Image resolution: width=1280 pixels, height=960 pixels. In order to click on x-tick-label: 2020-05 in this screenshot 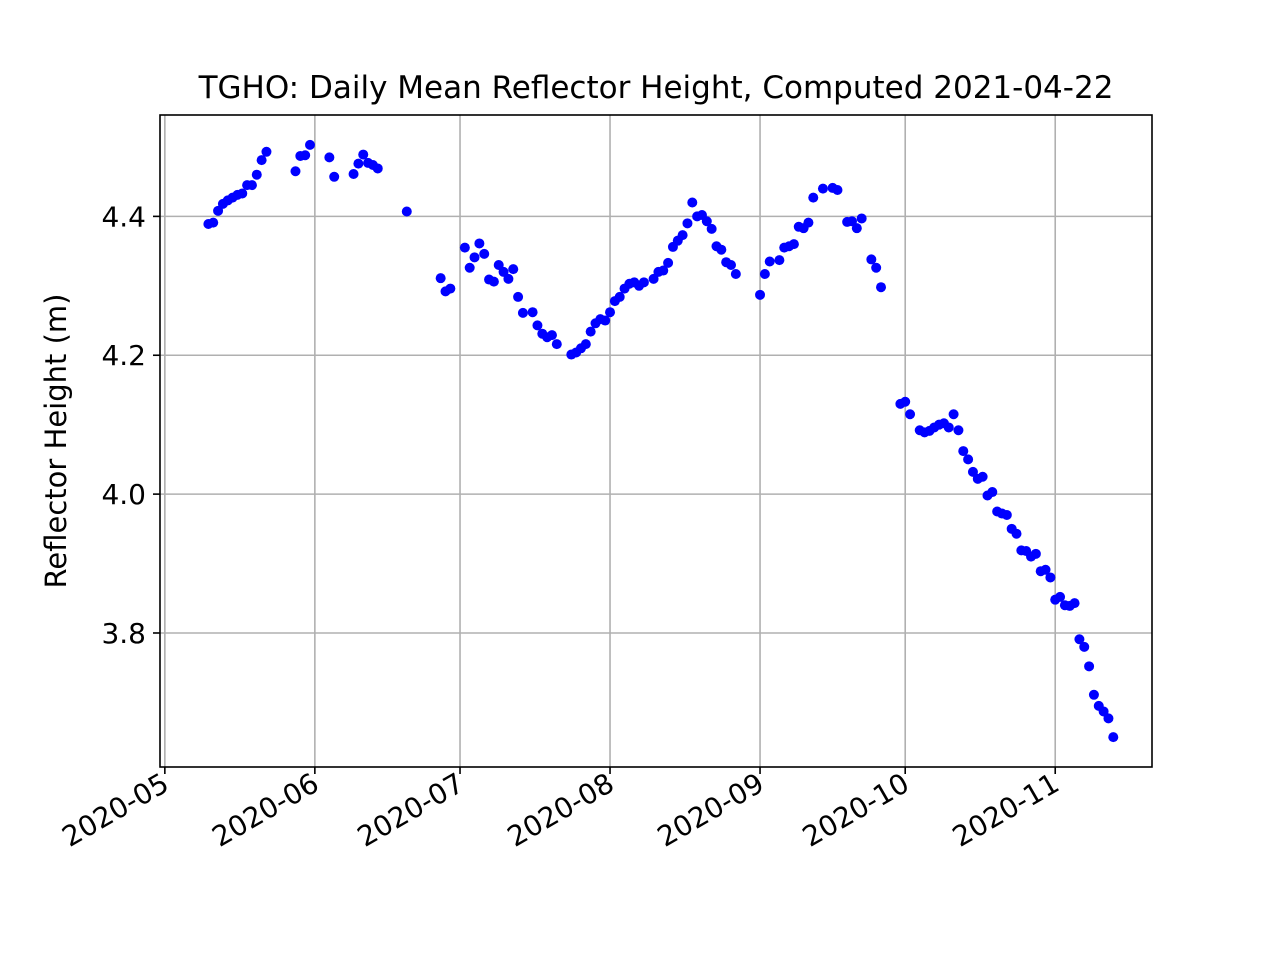, I will do `click(116, 809)`.